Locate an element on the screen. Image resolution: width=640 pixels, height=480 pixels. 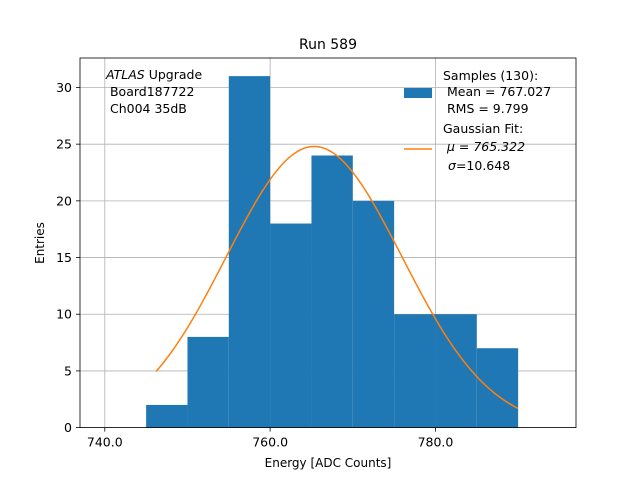
legend-fit-label: Gaussian Fit: is located at coordinates (483, 128).